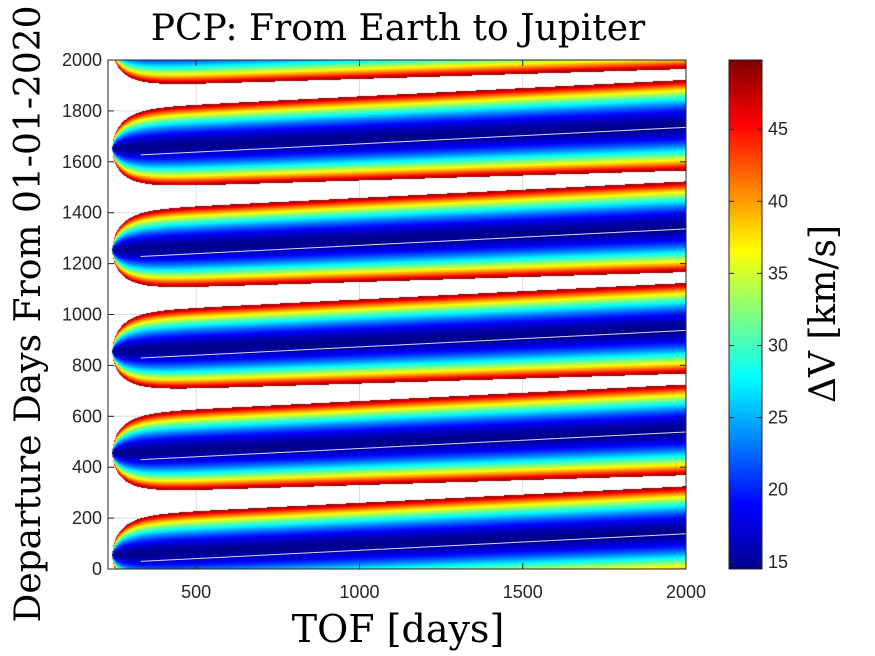 The image size is (875, 656). Describe the element at coordinates (523, 592) in the screenshot. I see `x-tick-label: 1500` at that location.